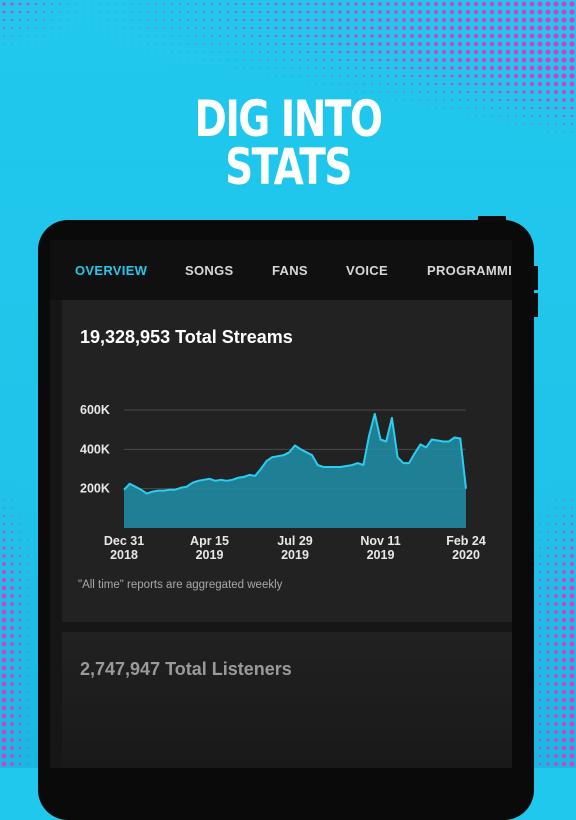 The height and width of the screenshot is (820, 576). Describe the element at coordinates (210, 554) in the screenshot. I see `chart-x-tick-year: 2019` at that location.